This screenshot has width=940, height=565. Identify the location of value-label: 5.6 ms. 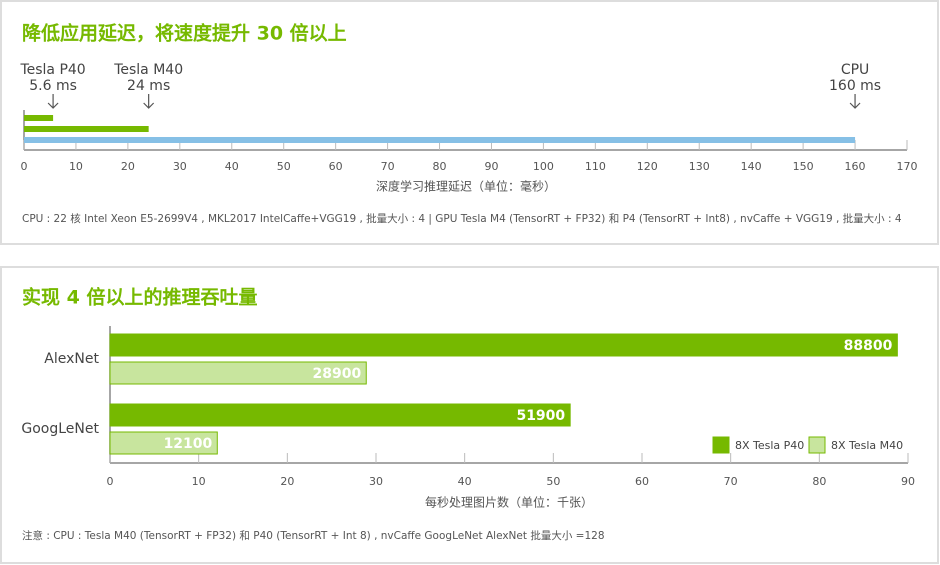
(53, 86).